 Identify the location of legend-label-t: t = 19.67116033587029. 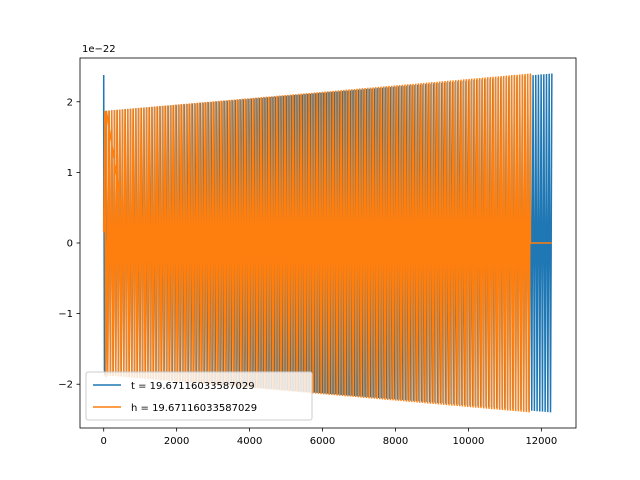
(193, 386).